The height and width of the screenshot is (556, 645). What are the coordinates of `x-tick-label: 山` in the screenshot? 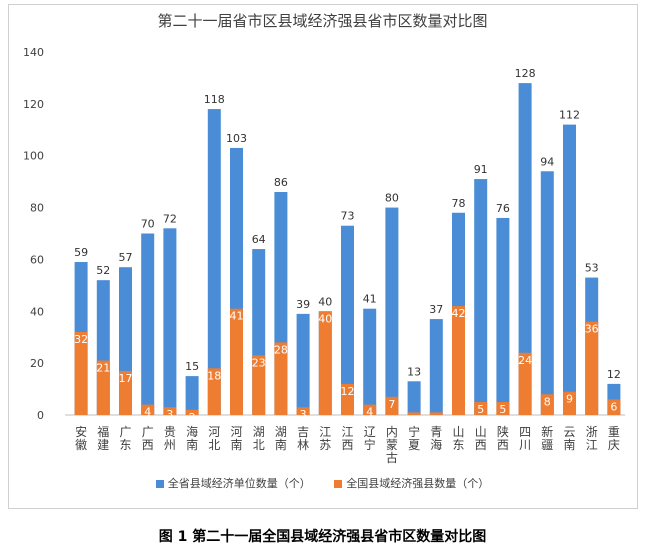 It's located at (458, 432).